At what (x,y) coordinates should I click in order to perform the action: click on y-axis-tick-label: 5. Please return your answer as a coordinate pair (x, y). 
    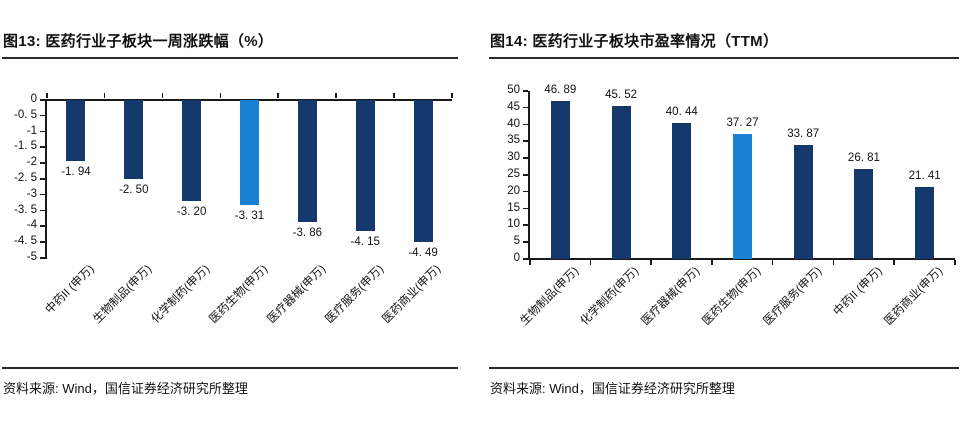
    Looking at the image, I should click on (516, 241).